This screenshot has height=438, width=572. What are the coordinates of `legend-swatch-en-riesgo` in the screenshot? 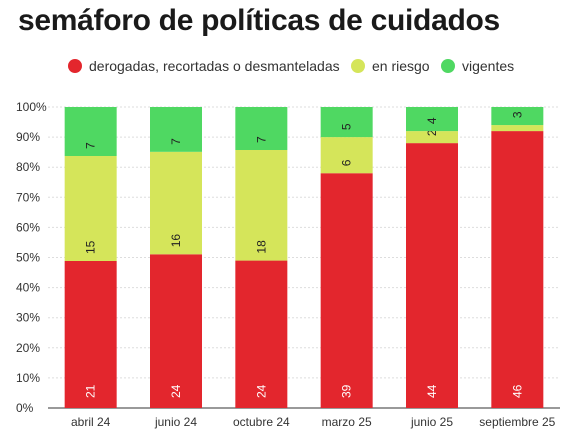 It's located at (358, 66).